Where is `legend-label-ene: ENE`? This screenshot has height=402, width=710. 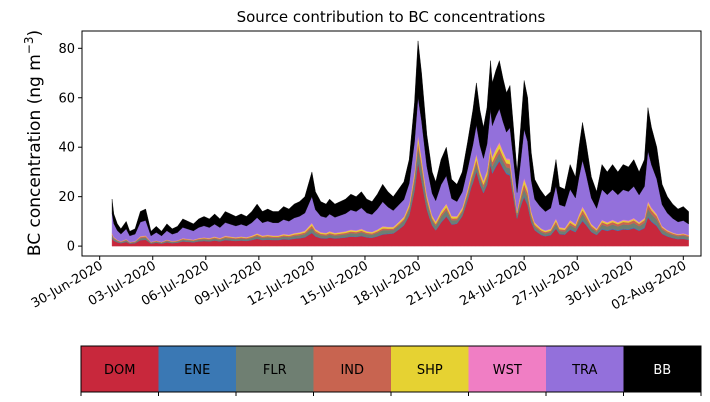 legend-label-ene: ENE is located at coordinates (197, 370).